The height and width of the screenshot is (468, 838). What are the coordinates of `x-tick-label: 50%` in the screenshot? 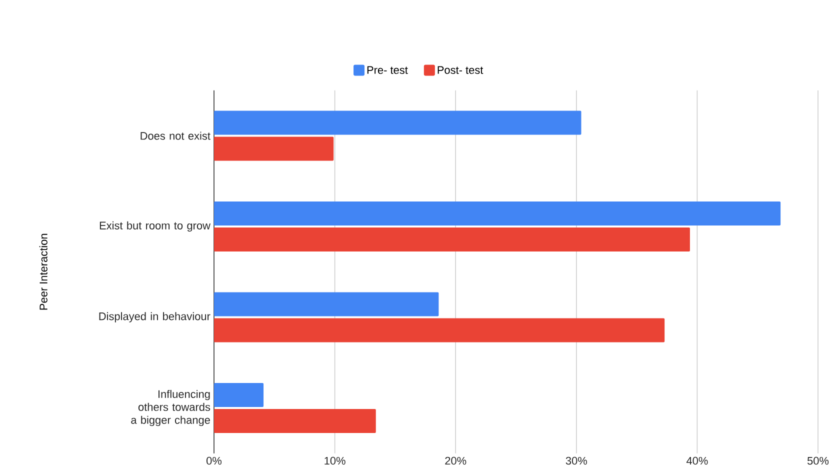 It's located at (818, 460).